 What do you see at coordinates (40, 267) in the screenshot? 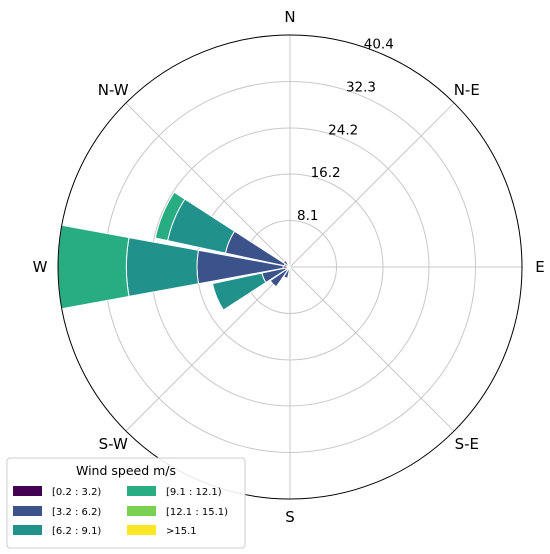
I see `direction-label-w: W` at bounding box center [40, 267].